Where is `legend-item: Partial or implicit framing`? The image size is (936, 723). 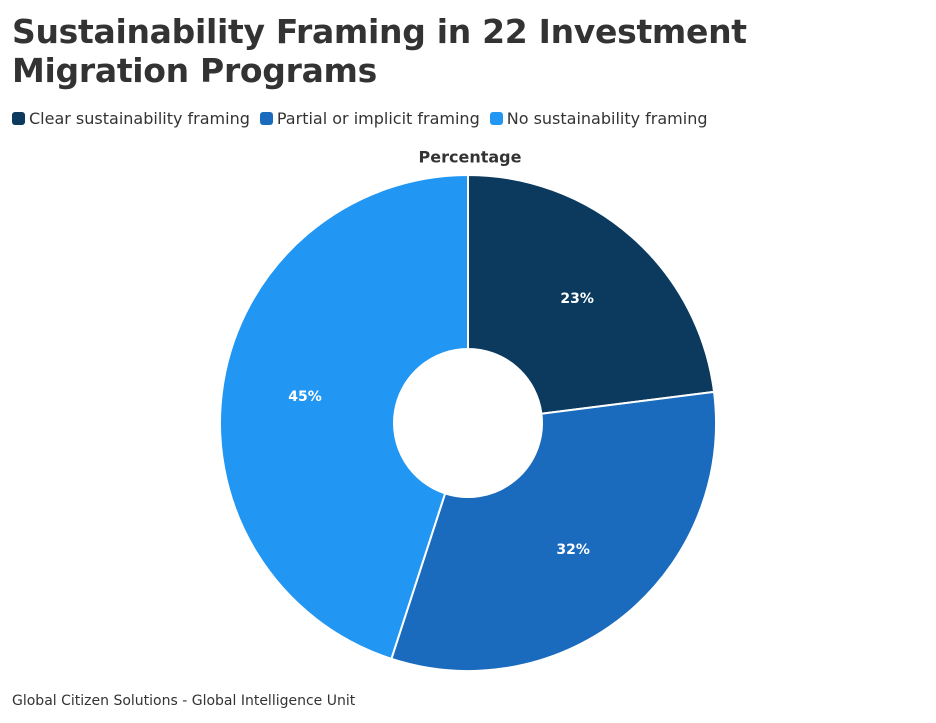 legend-item: Partial or implicit framing is located at coordinates (369, 118).